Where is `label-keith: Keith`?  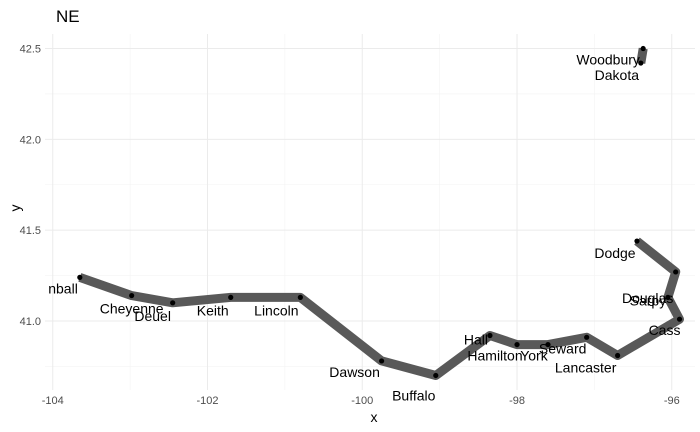
label-keith: Keith is located at coordinates (213, 310).